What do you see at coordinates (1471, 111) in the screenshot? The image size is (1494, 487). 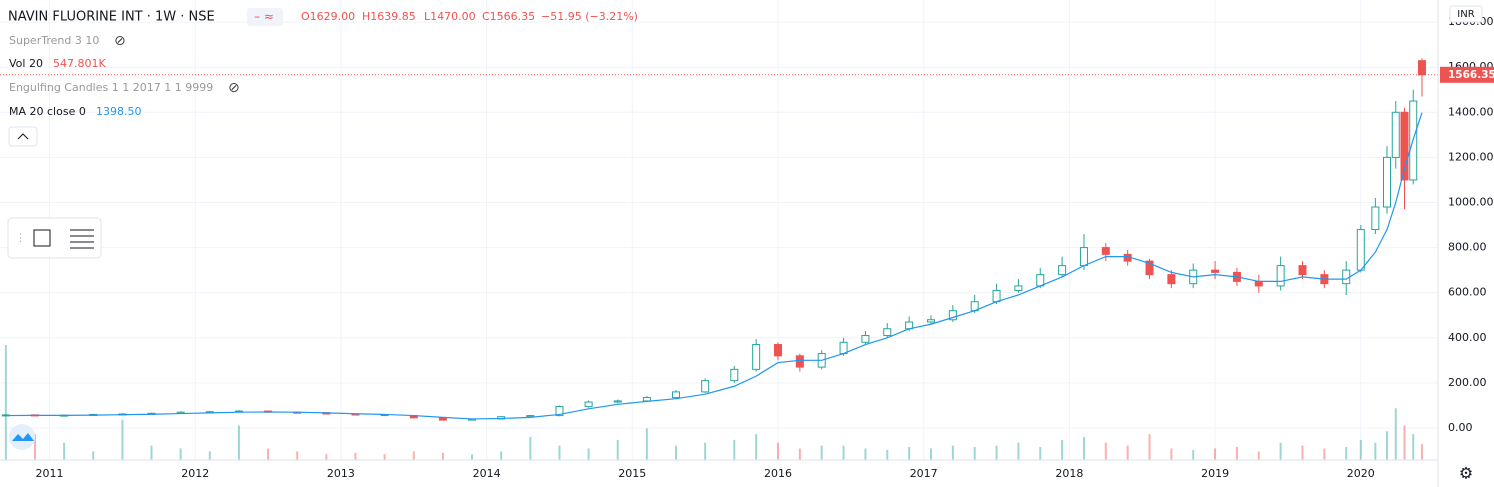 I see `y-tick-label: 1400.00` at bounding box center [1471, 111].